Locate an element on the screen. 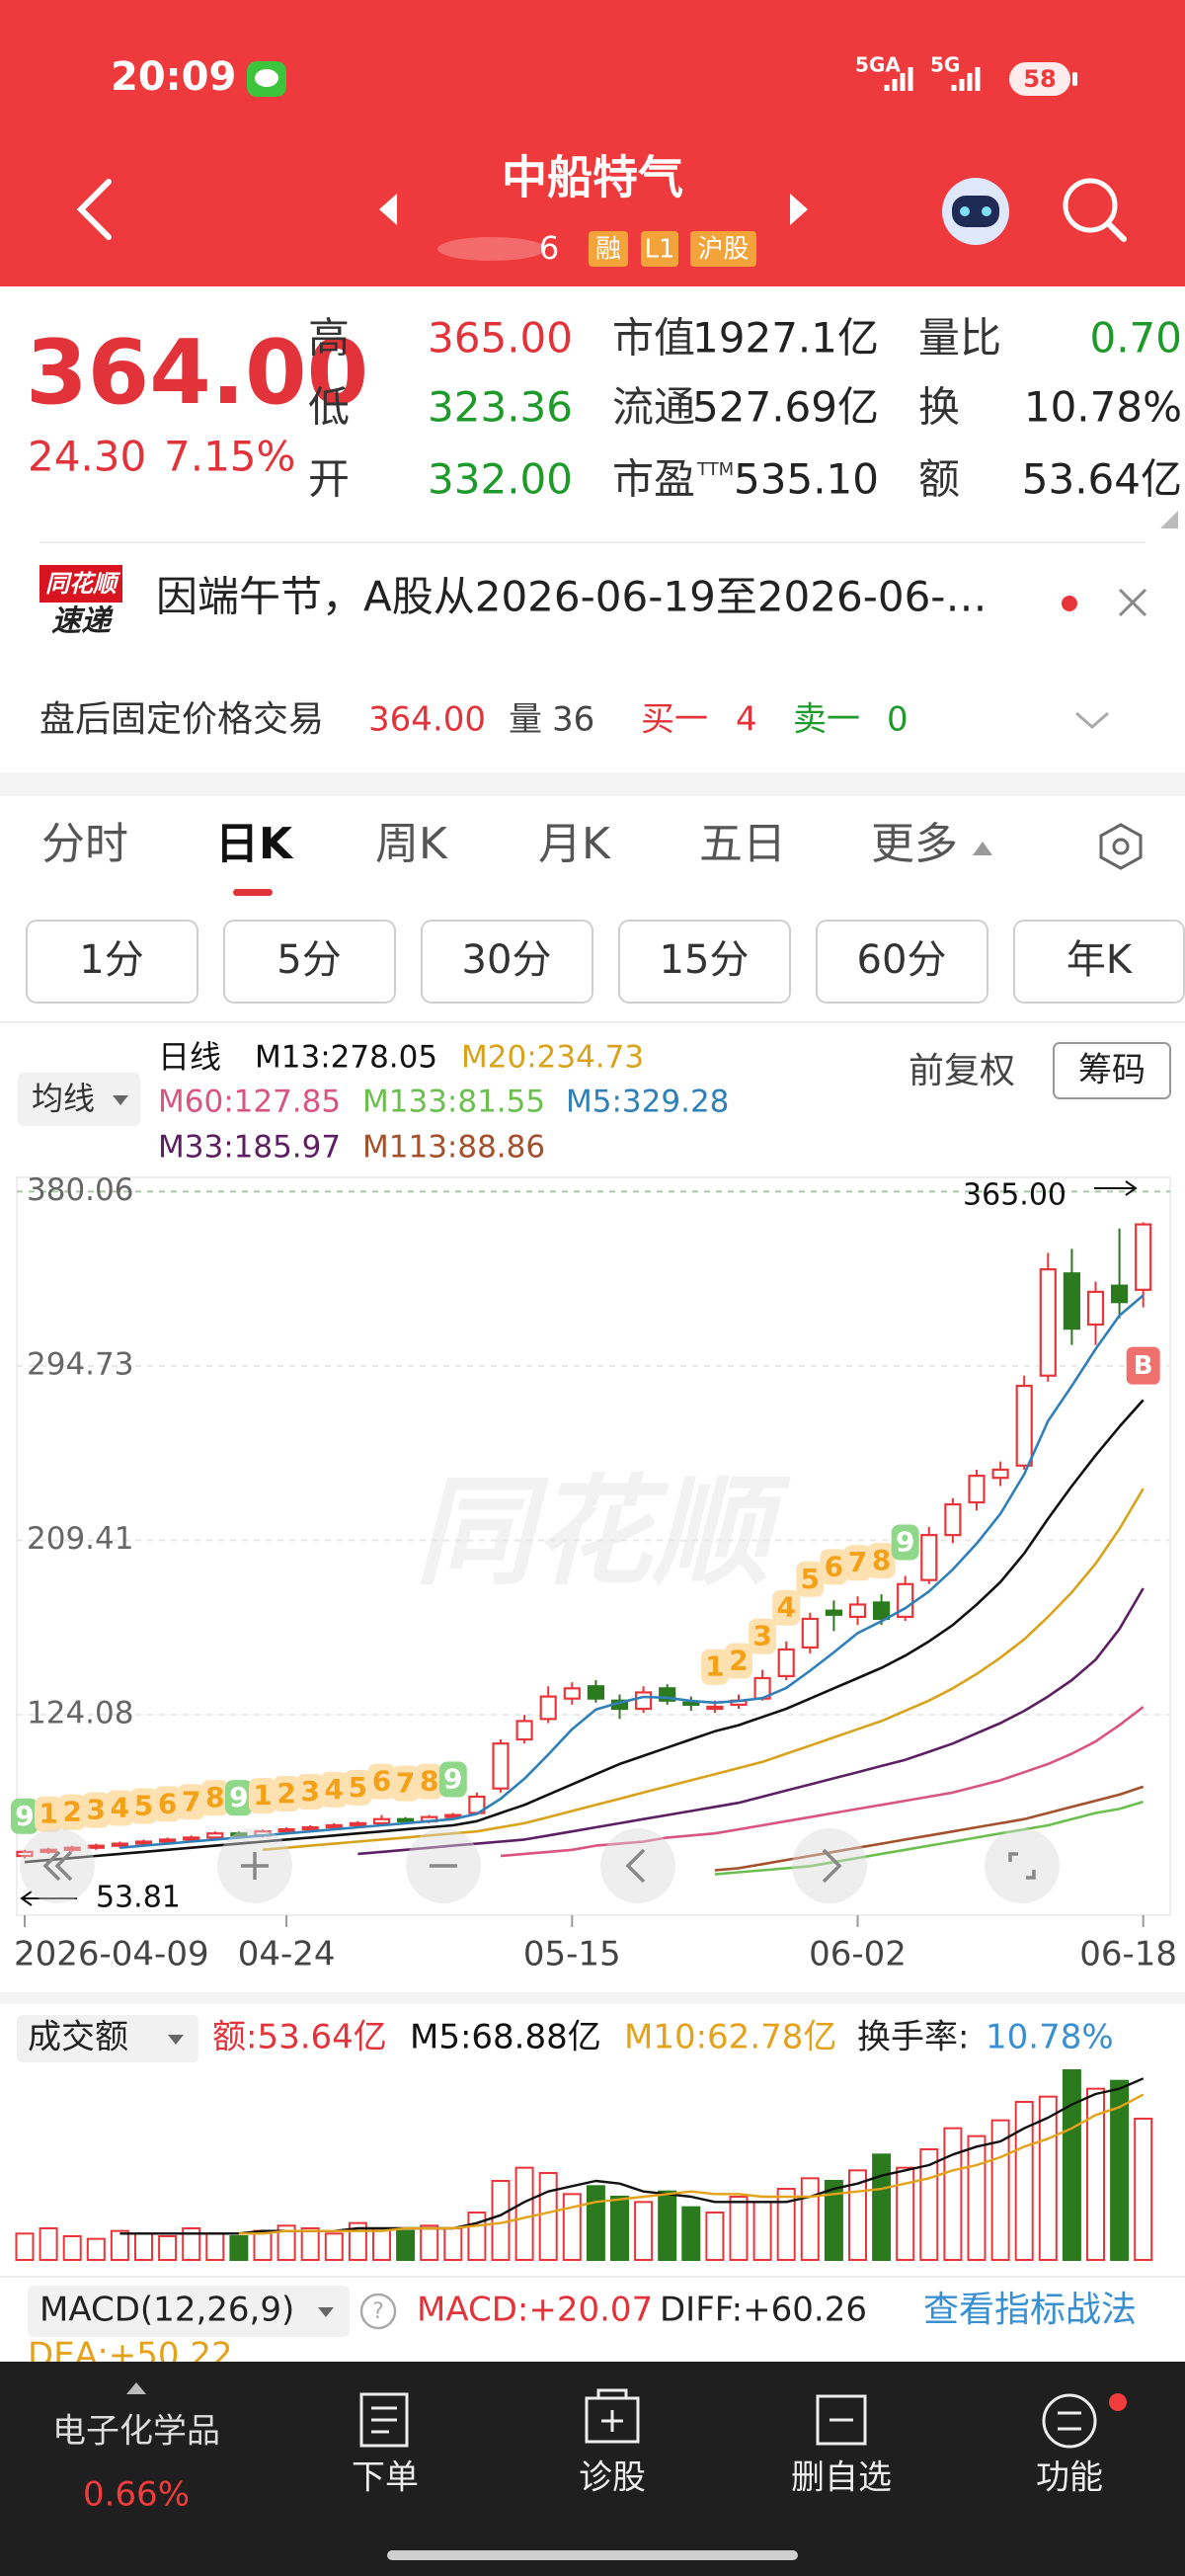 The image size is (1185, 2576). stat-value: 1927.1亿 is located at coordinates (786, 338).